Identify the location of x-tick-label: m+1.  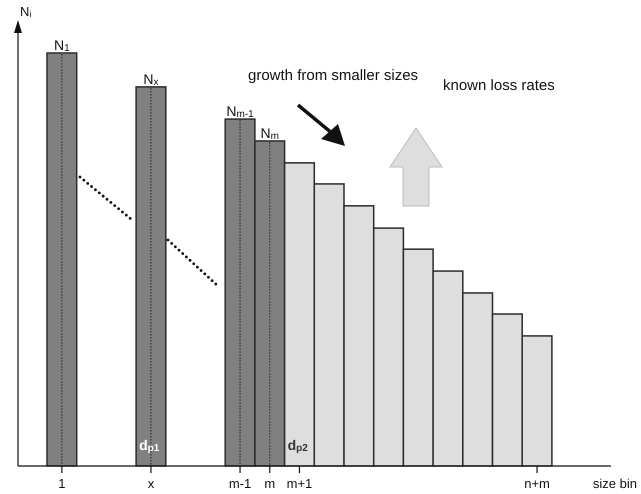
(299, 483).